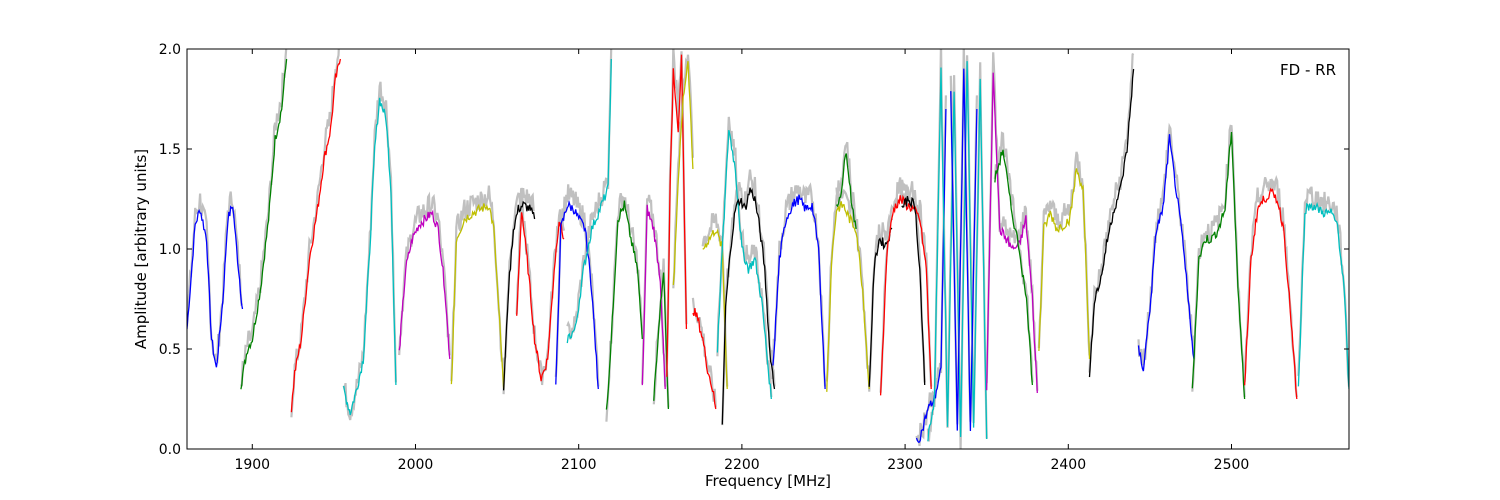  What do you see at coordinates (768, 481) in the screenshot?
I see `x-axis-label: Frequency [MHz]` at bounding box center [768, 481].